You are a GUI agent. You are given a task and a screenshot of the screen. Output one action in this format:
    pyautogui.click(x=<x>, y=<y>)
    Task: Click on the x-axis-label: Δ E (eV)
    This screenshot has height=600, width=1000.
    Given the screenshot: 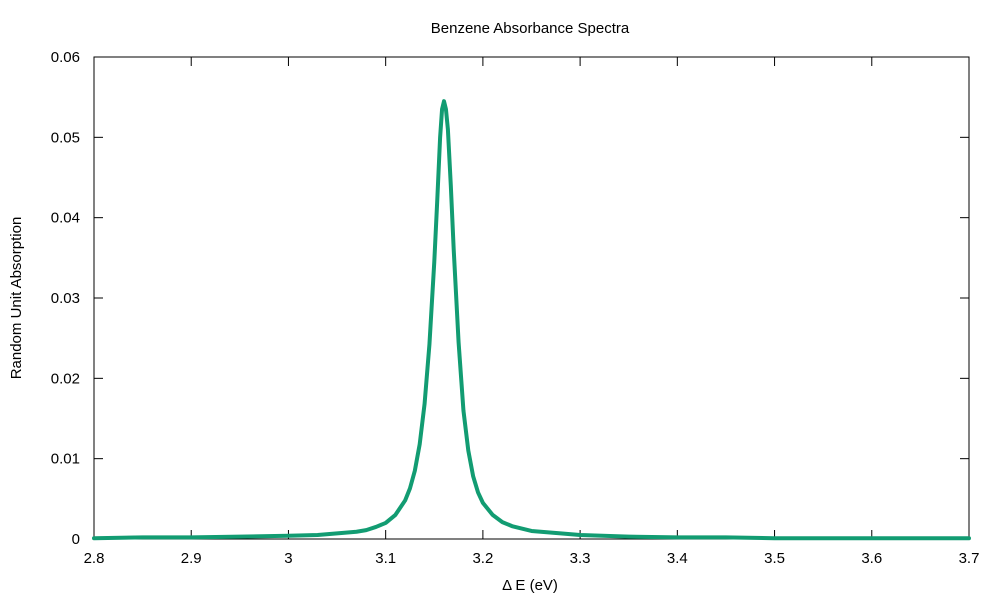 What is the action you would take?
    pyautogui.click(x=530, y=585)
    